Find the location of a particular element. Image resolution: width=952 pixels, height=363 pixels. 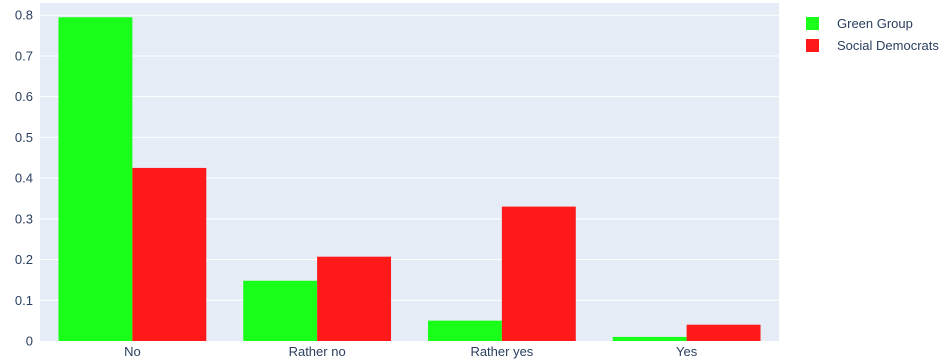

y-tick-label: 0.2 is located at coordinates (24, 259).